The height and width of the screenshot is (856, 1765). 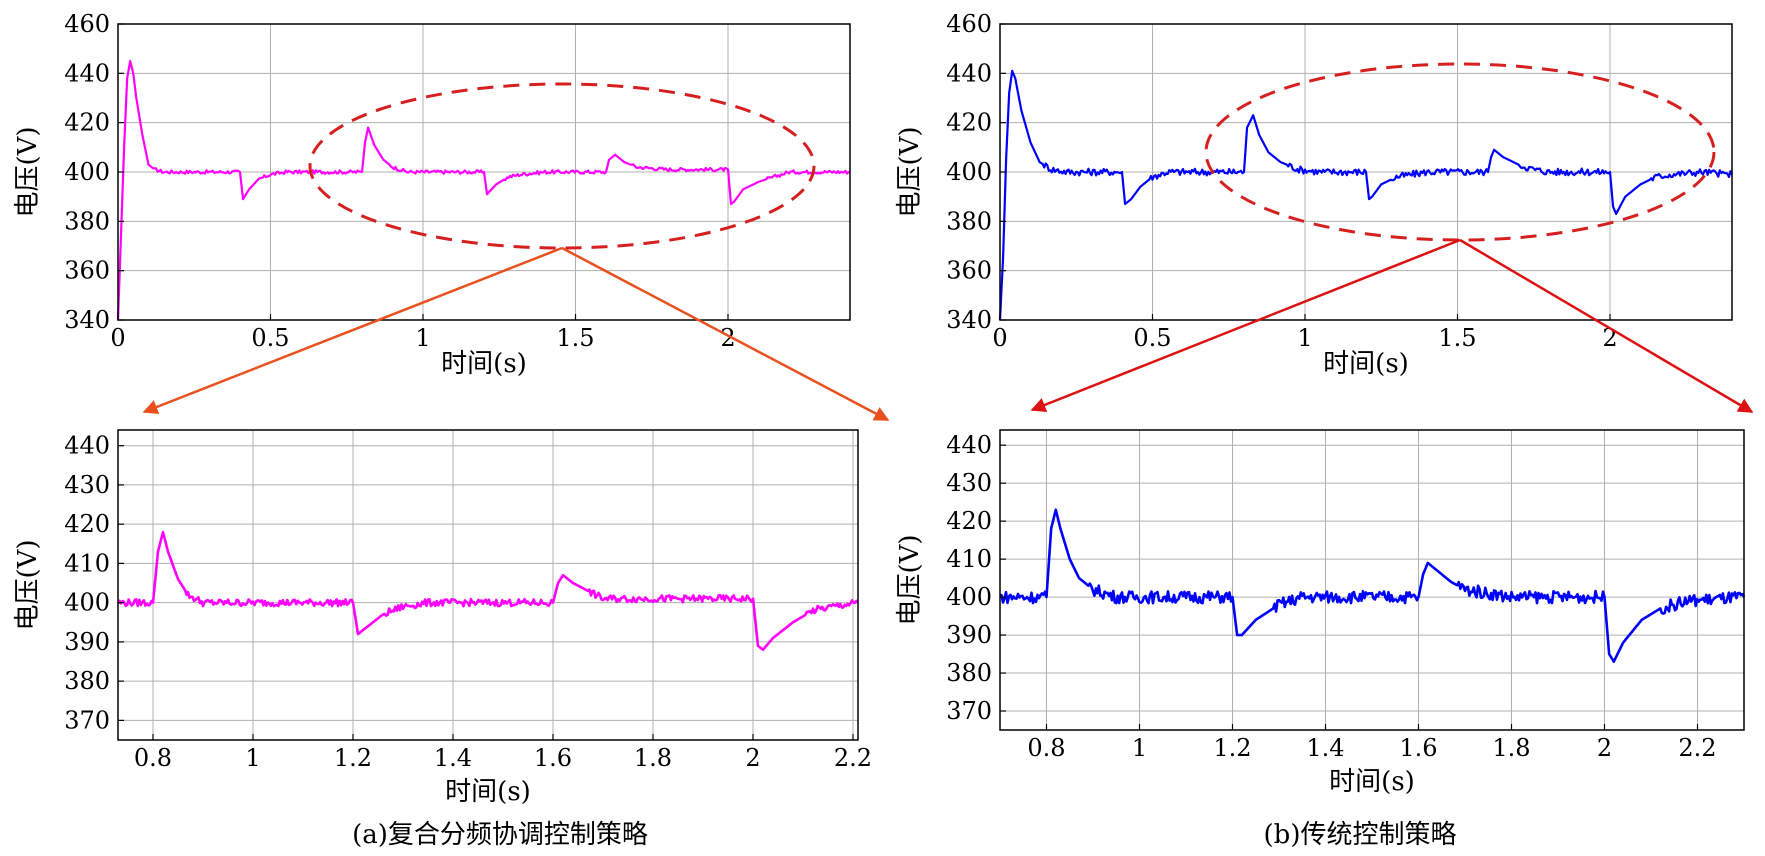 What do you see at coordinates (352, 330) in the screenshot?
I see `zoom-arrow-a-left` at bounding box center [352, 330].